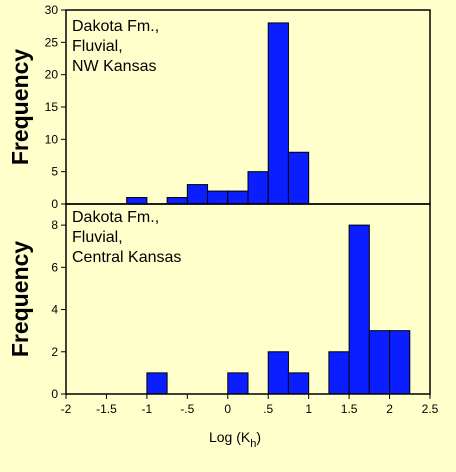 Image resolution: width=456 pixels, height=472 pixels. What do you see at coordinates (187, 409) in the screenshot?
I see `x-tick-label: -.5` at bounding box center [187, 409].